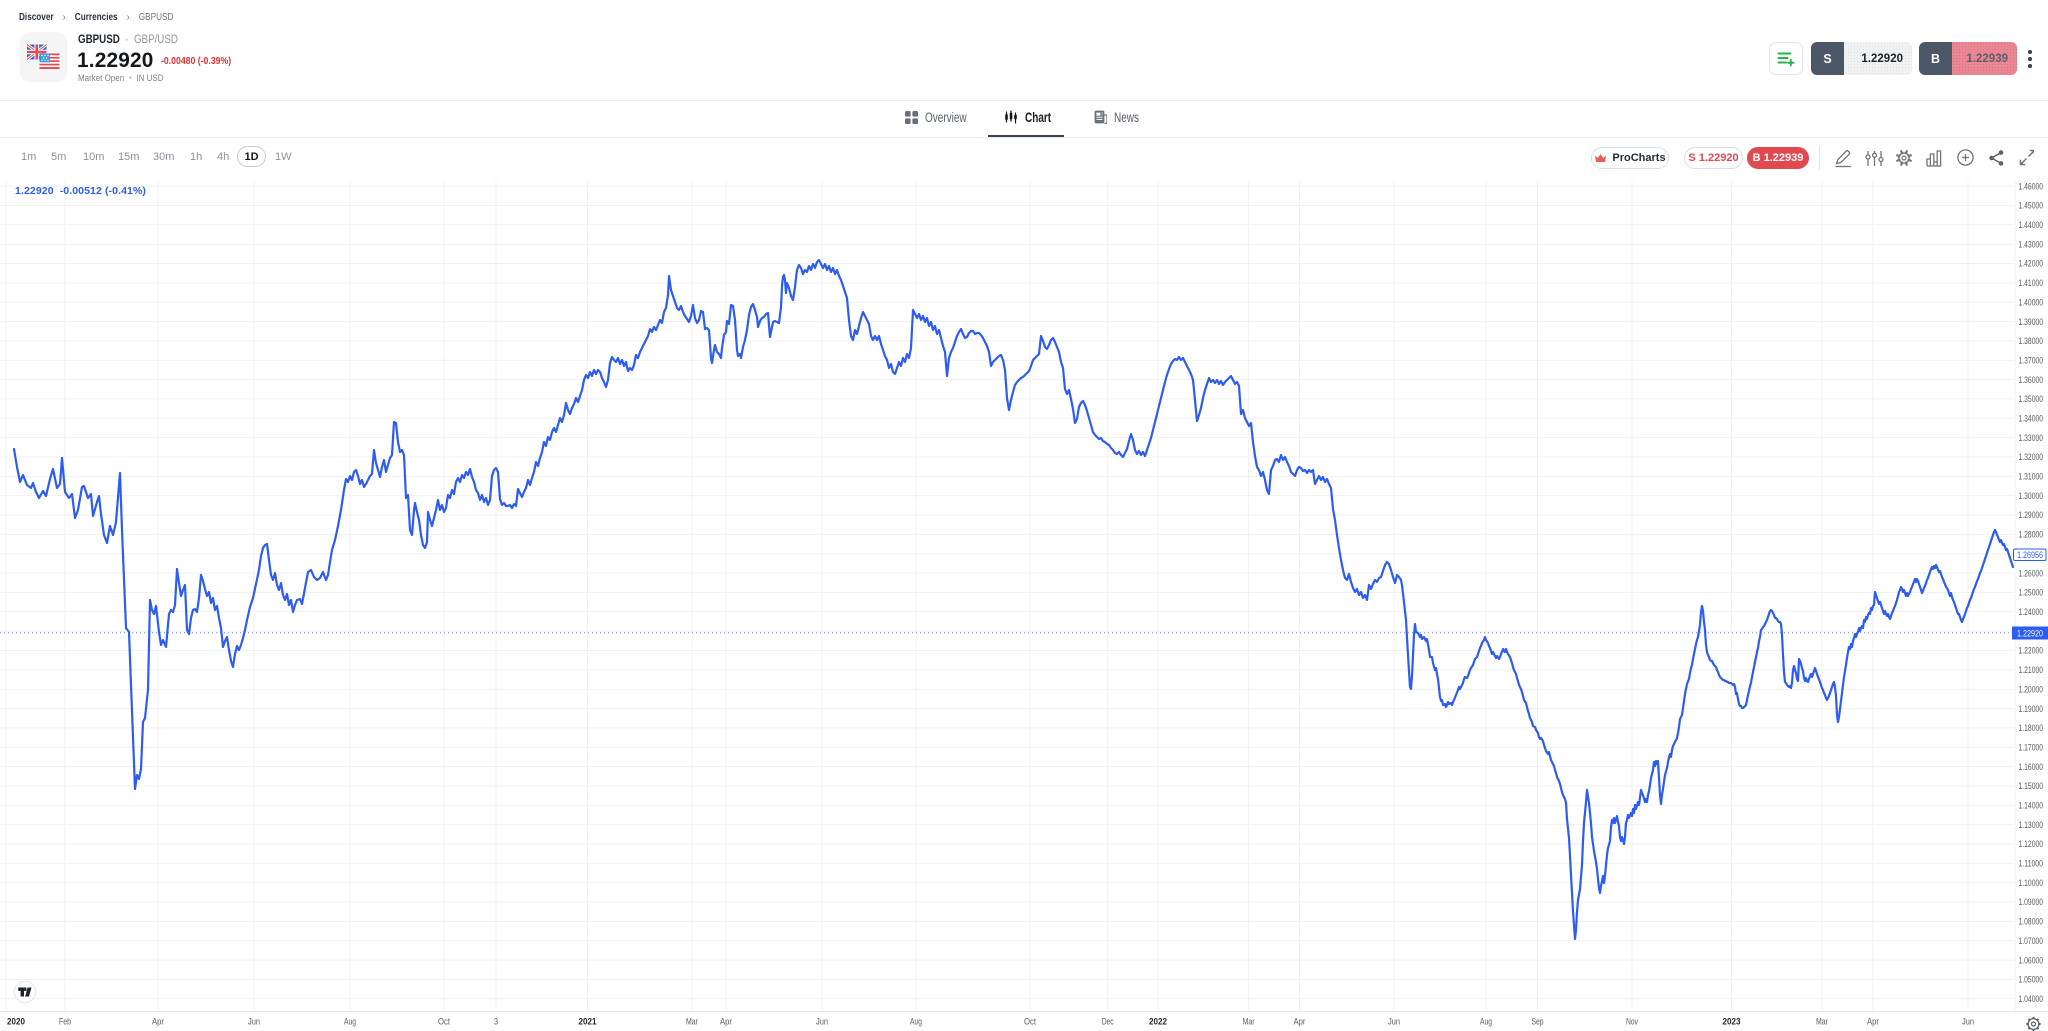  Describe the element at coordinates (2031, 535) in the screenshot. I see `svg-text: 1.28000` at that location.